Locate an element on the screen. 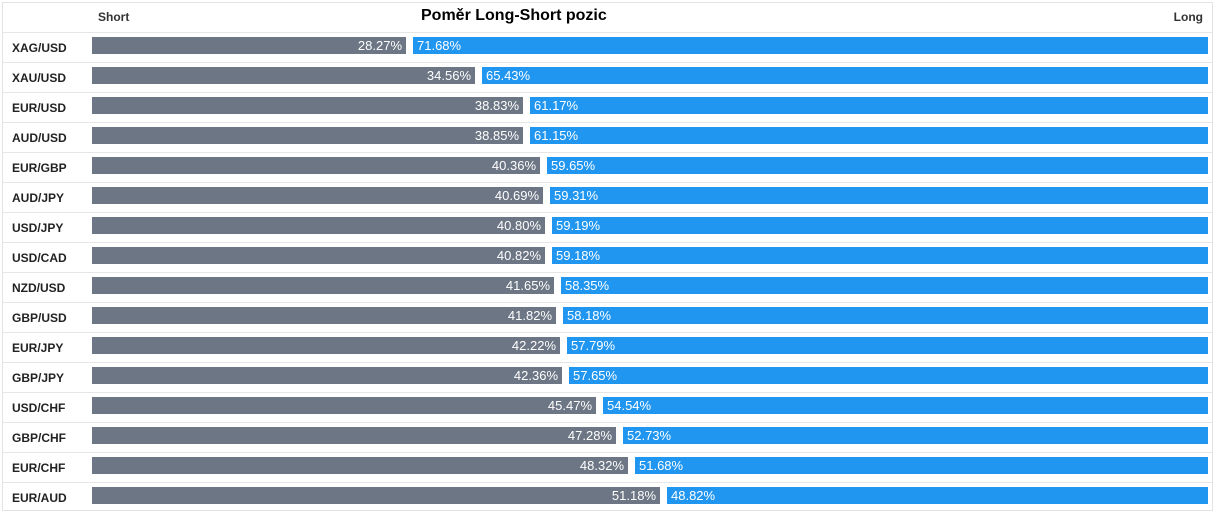 This screenshot has width=1217, height=515. pair-label: EUR/USD is located at coordinates (39, 108).